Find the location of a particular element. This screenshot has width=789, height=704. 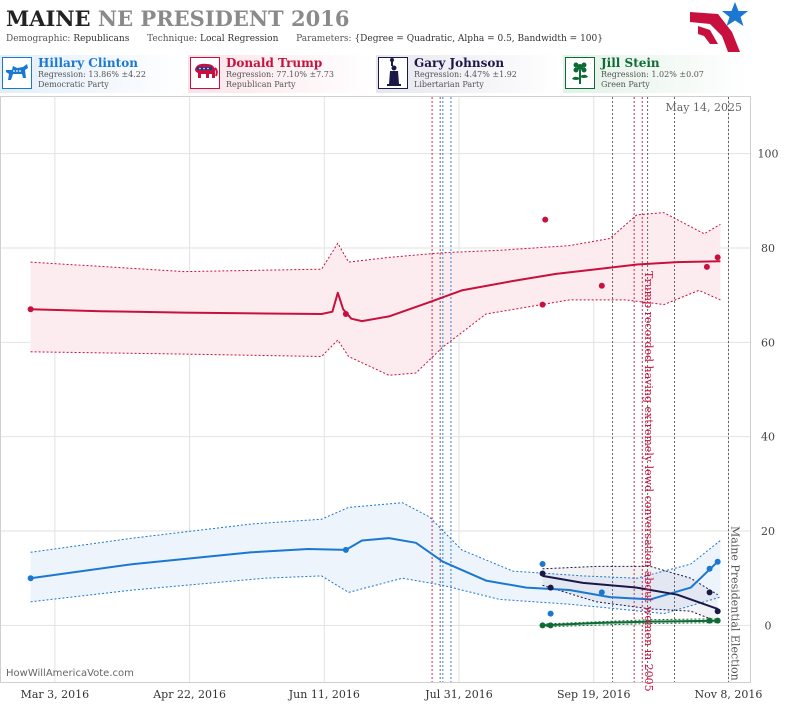

demographic-label: Demographic: is located at coordinates (38, 39).